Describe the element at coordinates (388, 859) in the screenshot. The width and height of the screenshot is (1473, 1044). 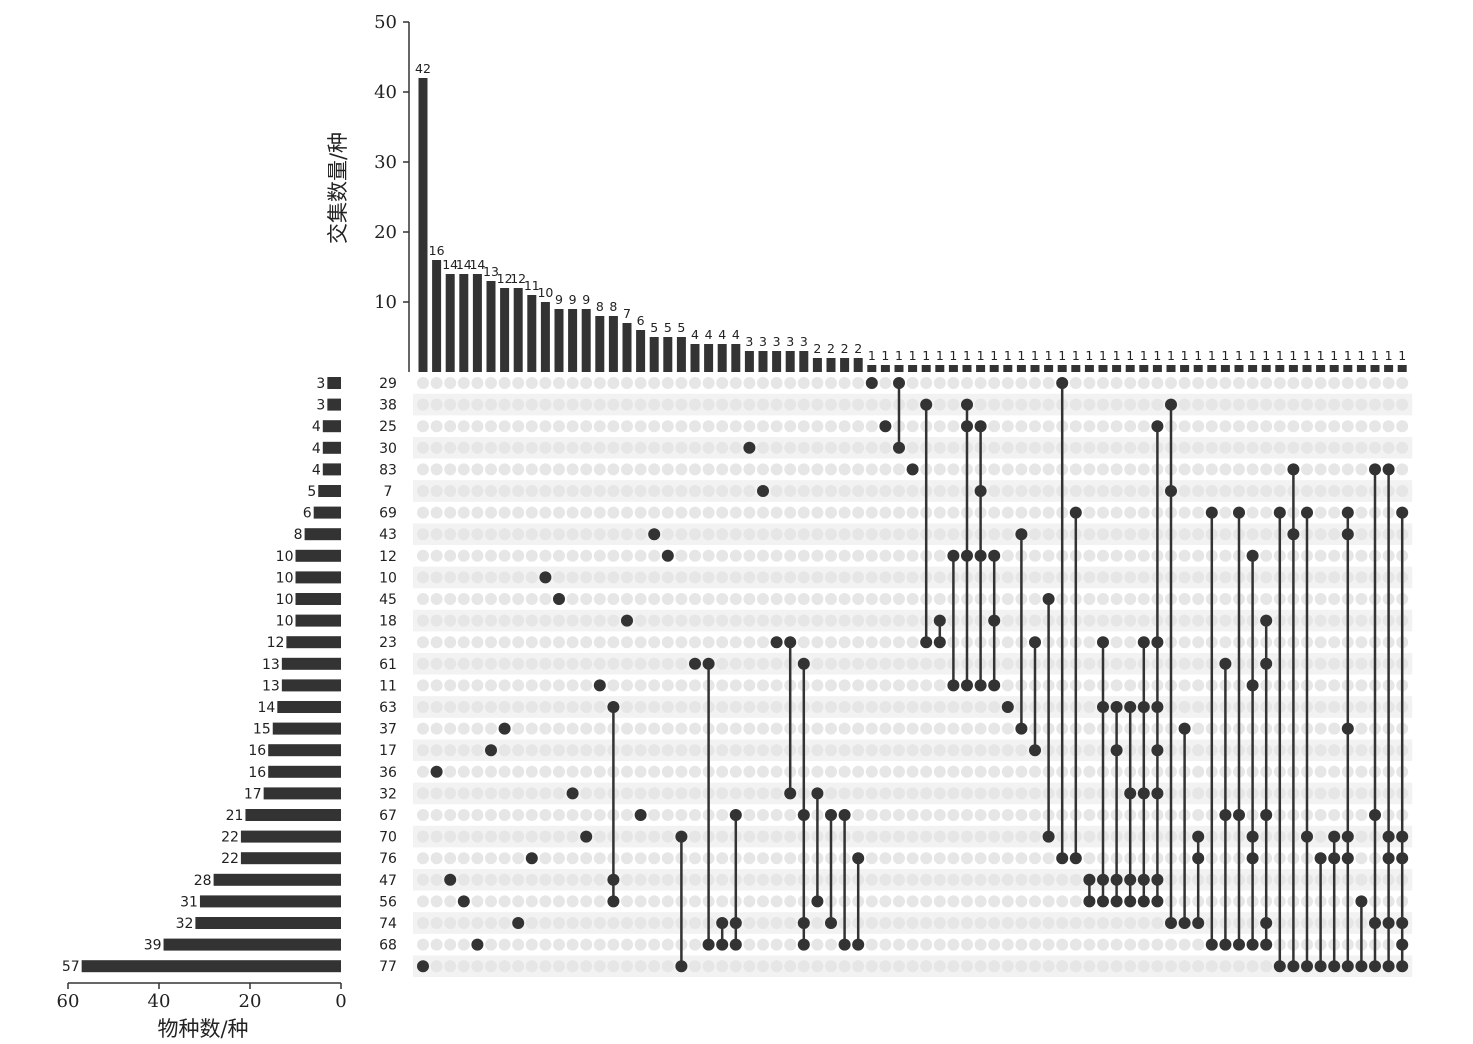
I see `set-name-label: 76` at that location.